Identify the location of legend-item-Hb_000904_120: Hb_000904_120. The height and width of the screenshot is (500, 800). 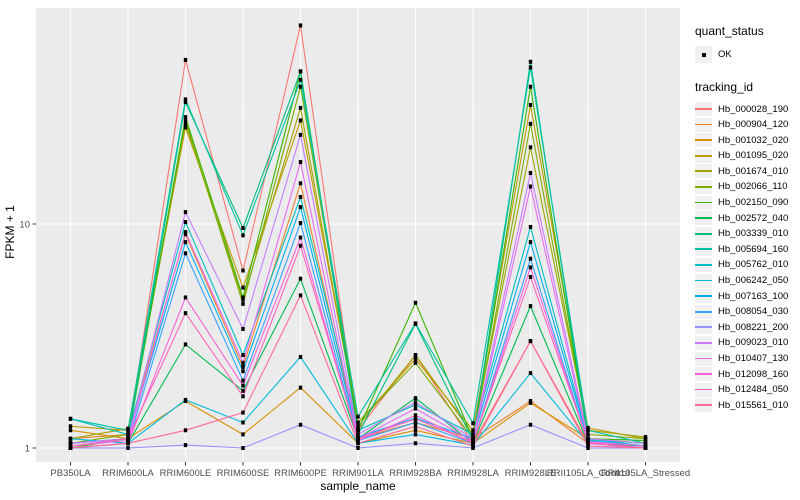
(747, 124).